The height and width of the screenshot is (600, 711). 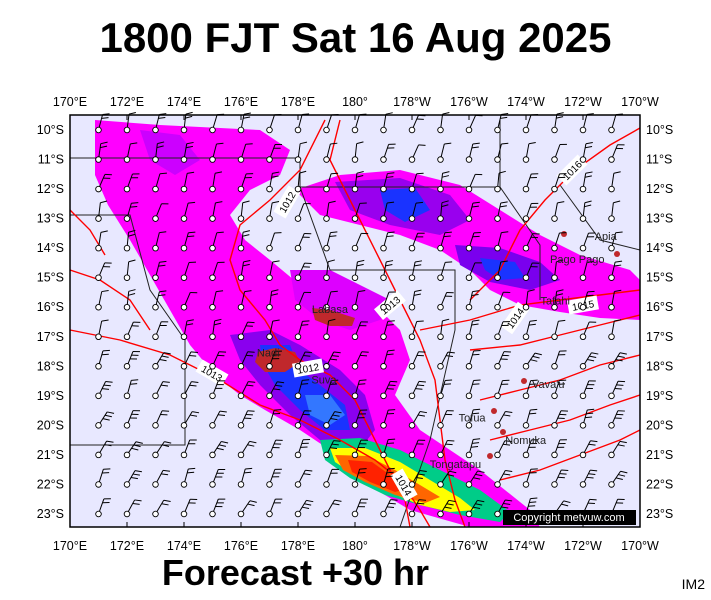 I want to click on lon-label-bottom: 174°W, so click(x=526, y=546).